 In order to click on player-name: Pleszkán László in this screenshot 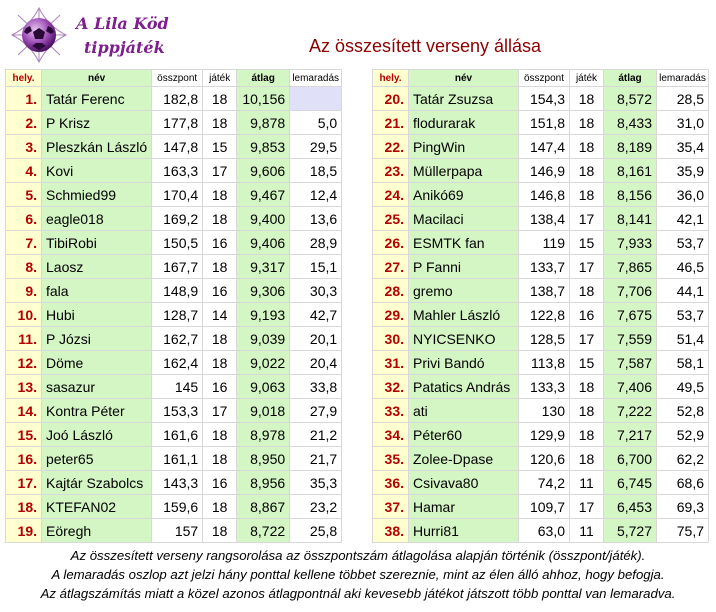, I will do `click(96, 146)`.